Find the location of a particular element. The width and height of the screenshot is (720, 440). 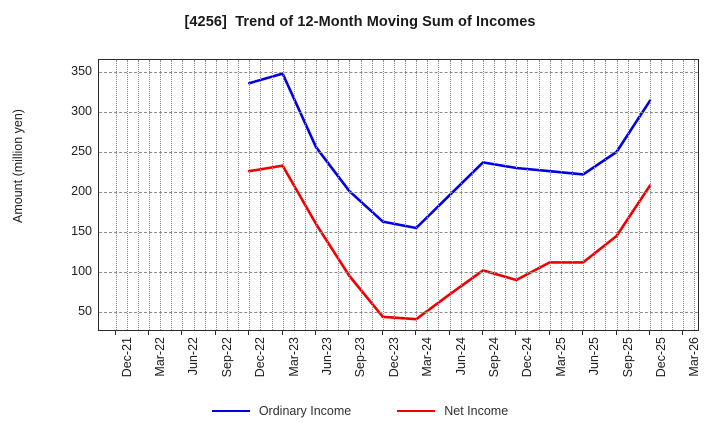

x-axis-tick-label: Jun-22 is located at coordinates (193, 356).